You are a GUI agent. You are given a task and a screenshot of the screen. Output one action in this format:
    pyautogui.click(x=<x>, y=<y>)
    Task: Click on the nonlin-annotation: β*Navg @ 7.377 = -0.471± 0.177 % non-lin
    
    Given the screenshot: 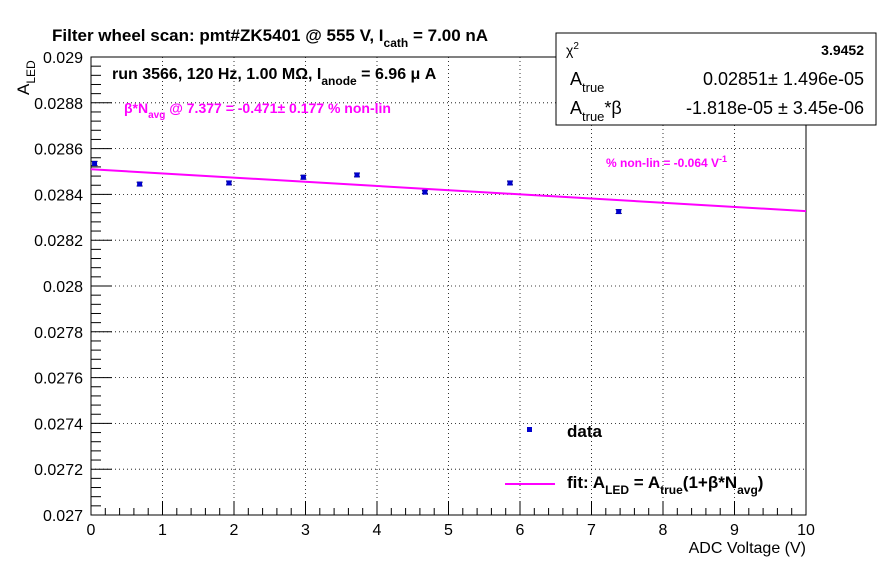 What is the action you would take?
    pyautogui.click(x=257, y=110)
    